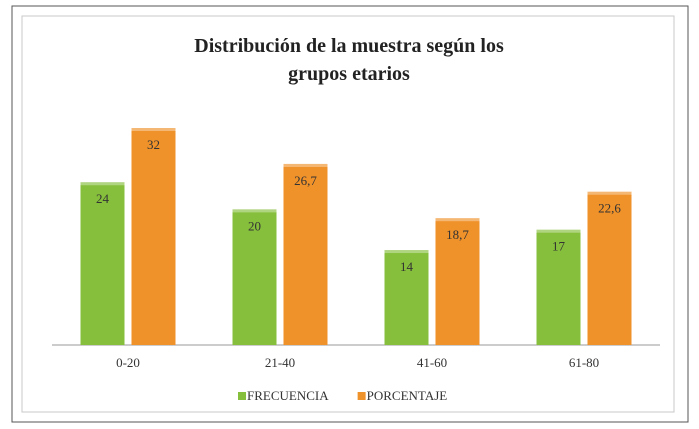 This screenshot has width=699, height=429. What do you see at coordinates (305, 180) in the screenshot?
I see `data-label: 26,7` at bounding box center [305, 180].